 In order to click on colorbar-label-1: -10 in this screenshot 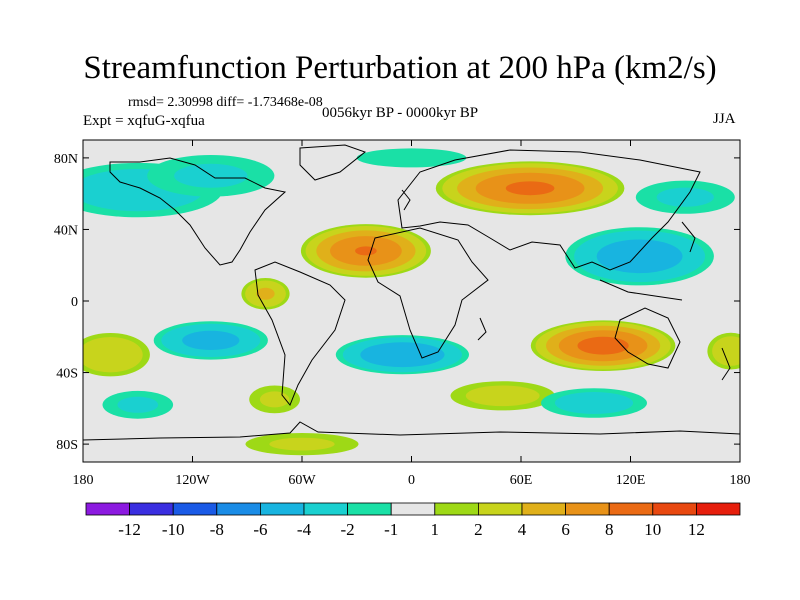, I will do `click(173, 529)`.